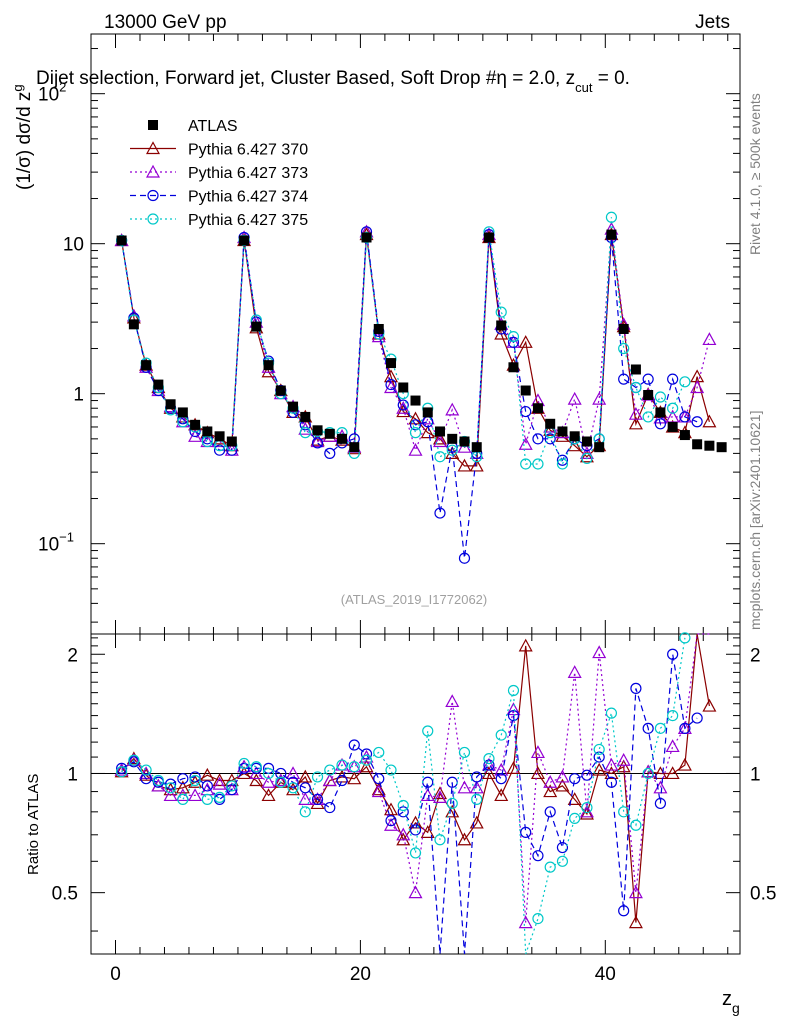 The width and height of the screenshot is (786, 1024). What do you see at coordinates (33, 824) in the screenshot?
I see `y-axis-title-ratio: Ratio to ATLAS` at bounding box center [33, 824].